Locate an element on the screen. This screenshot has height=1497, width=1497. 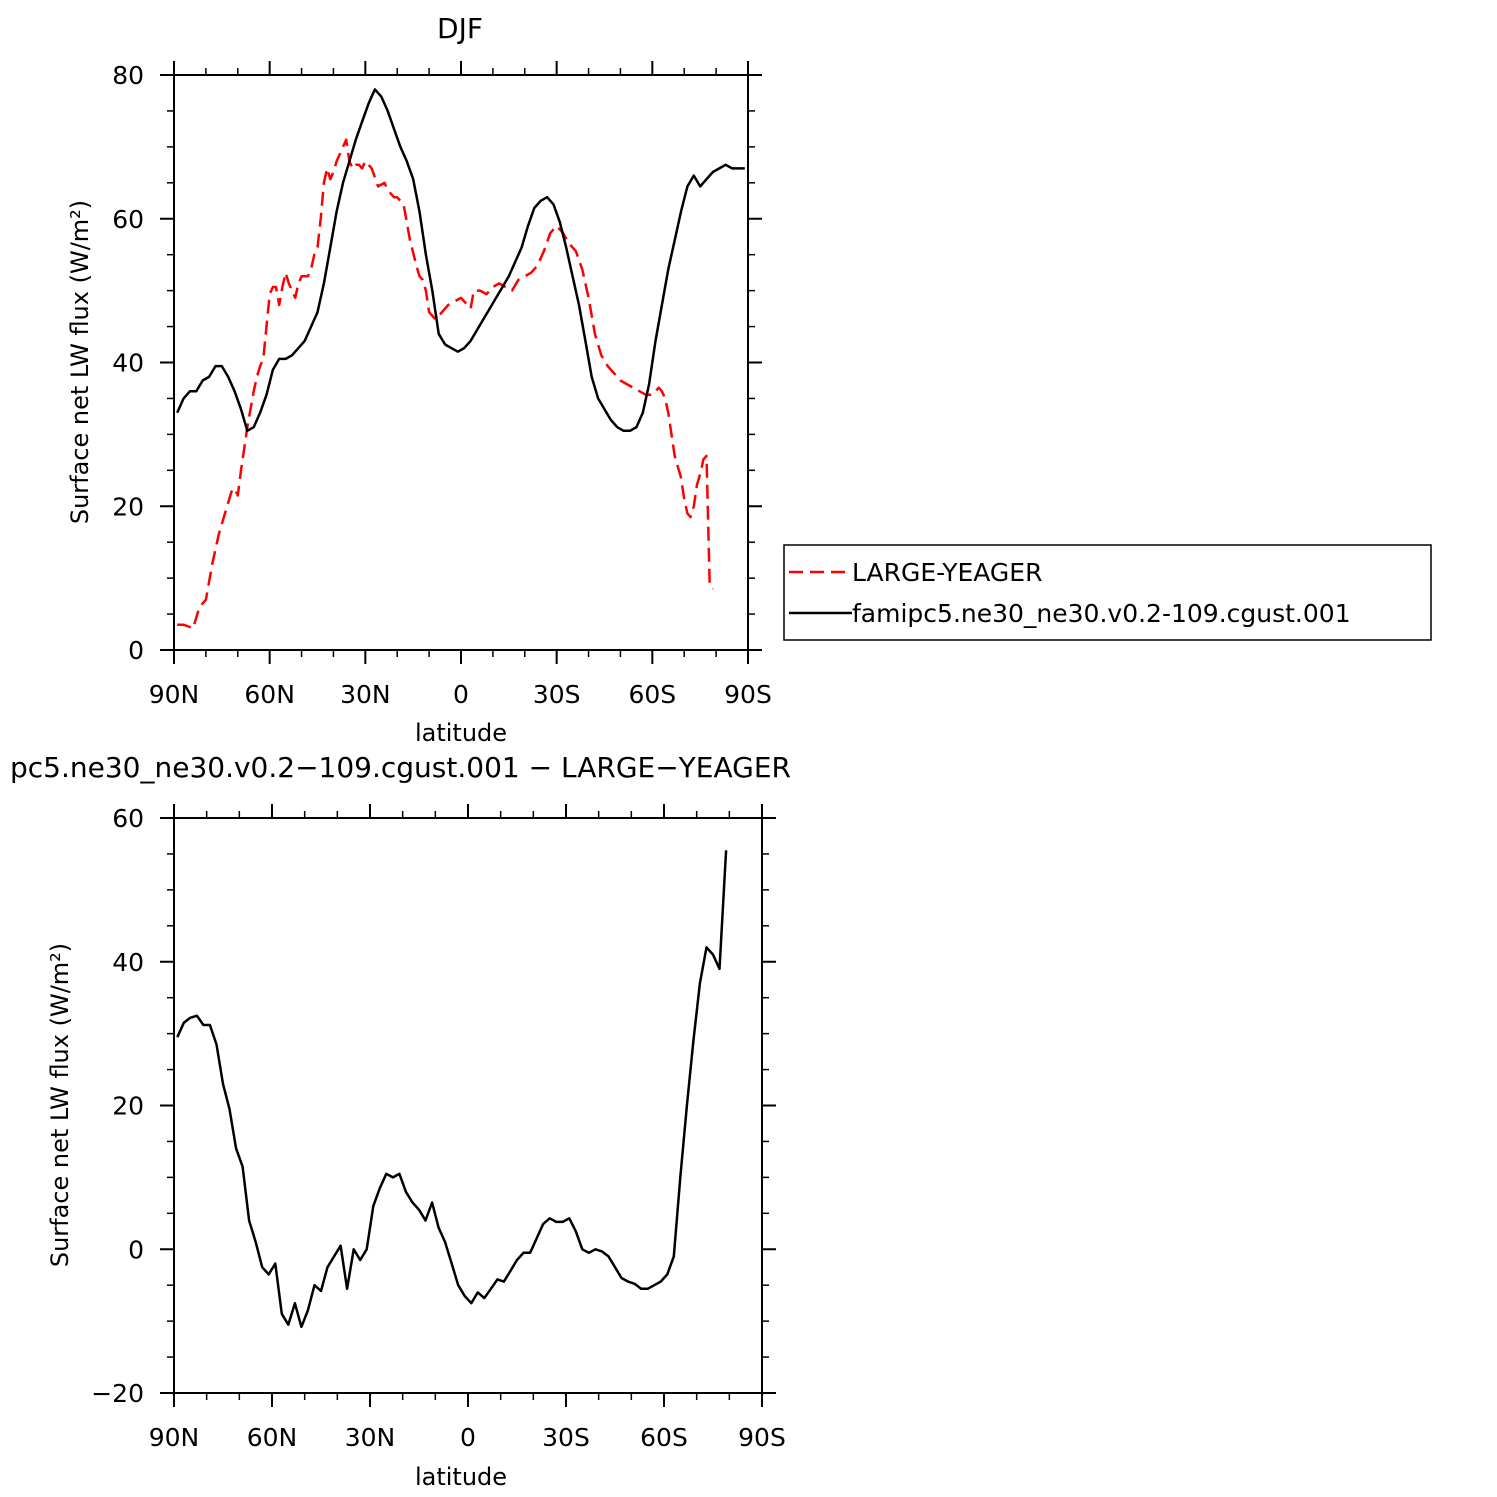
bottom-x-tick-label: 60N is located at coordinates (272, 1437).